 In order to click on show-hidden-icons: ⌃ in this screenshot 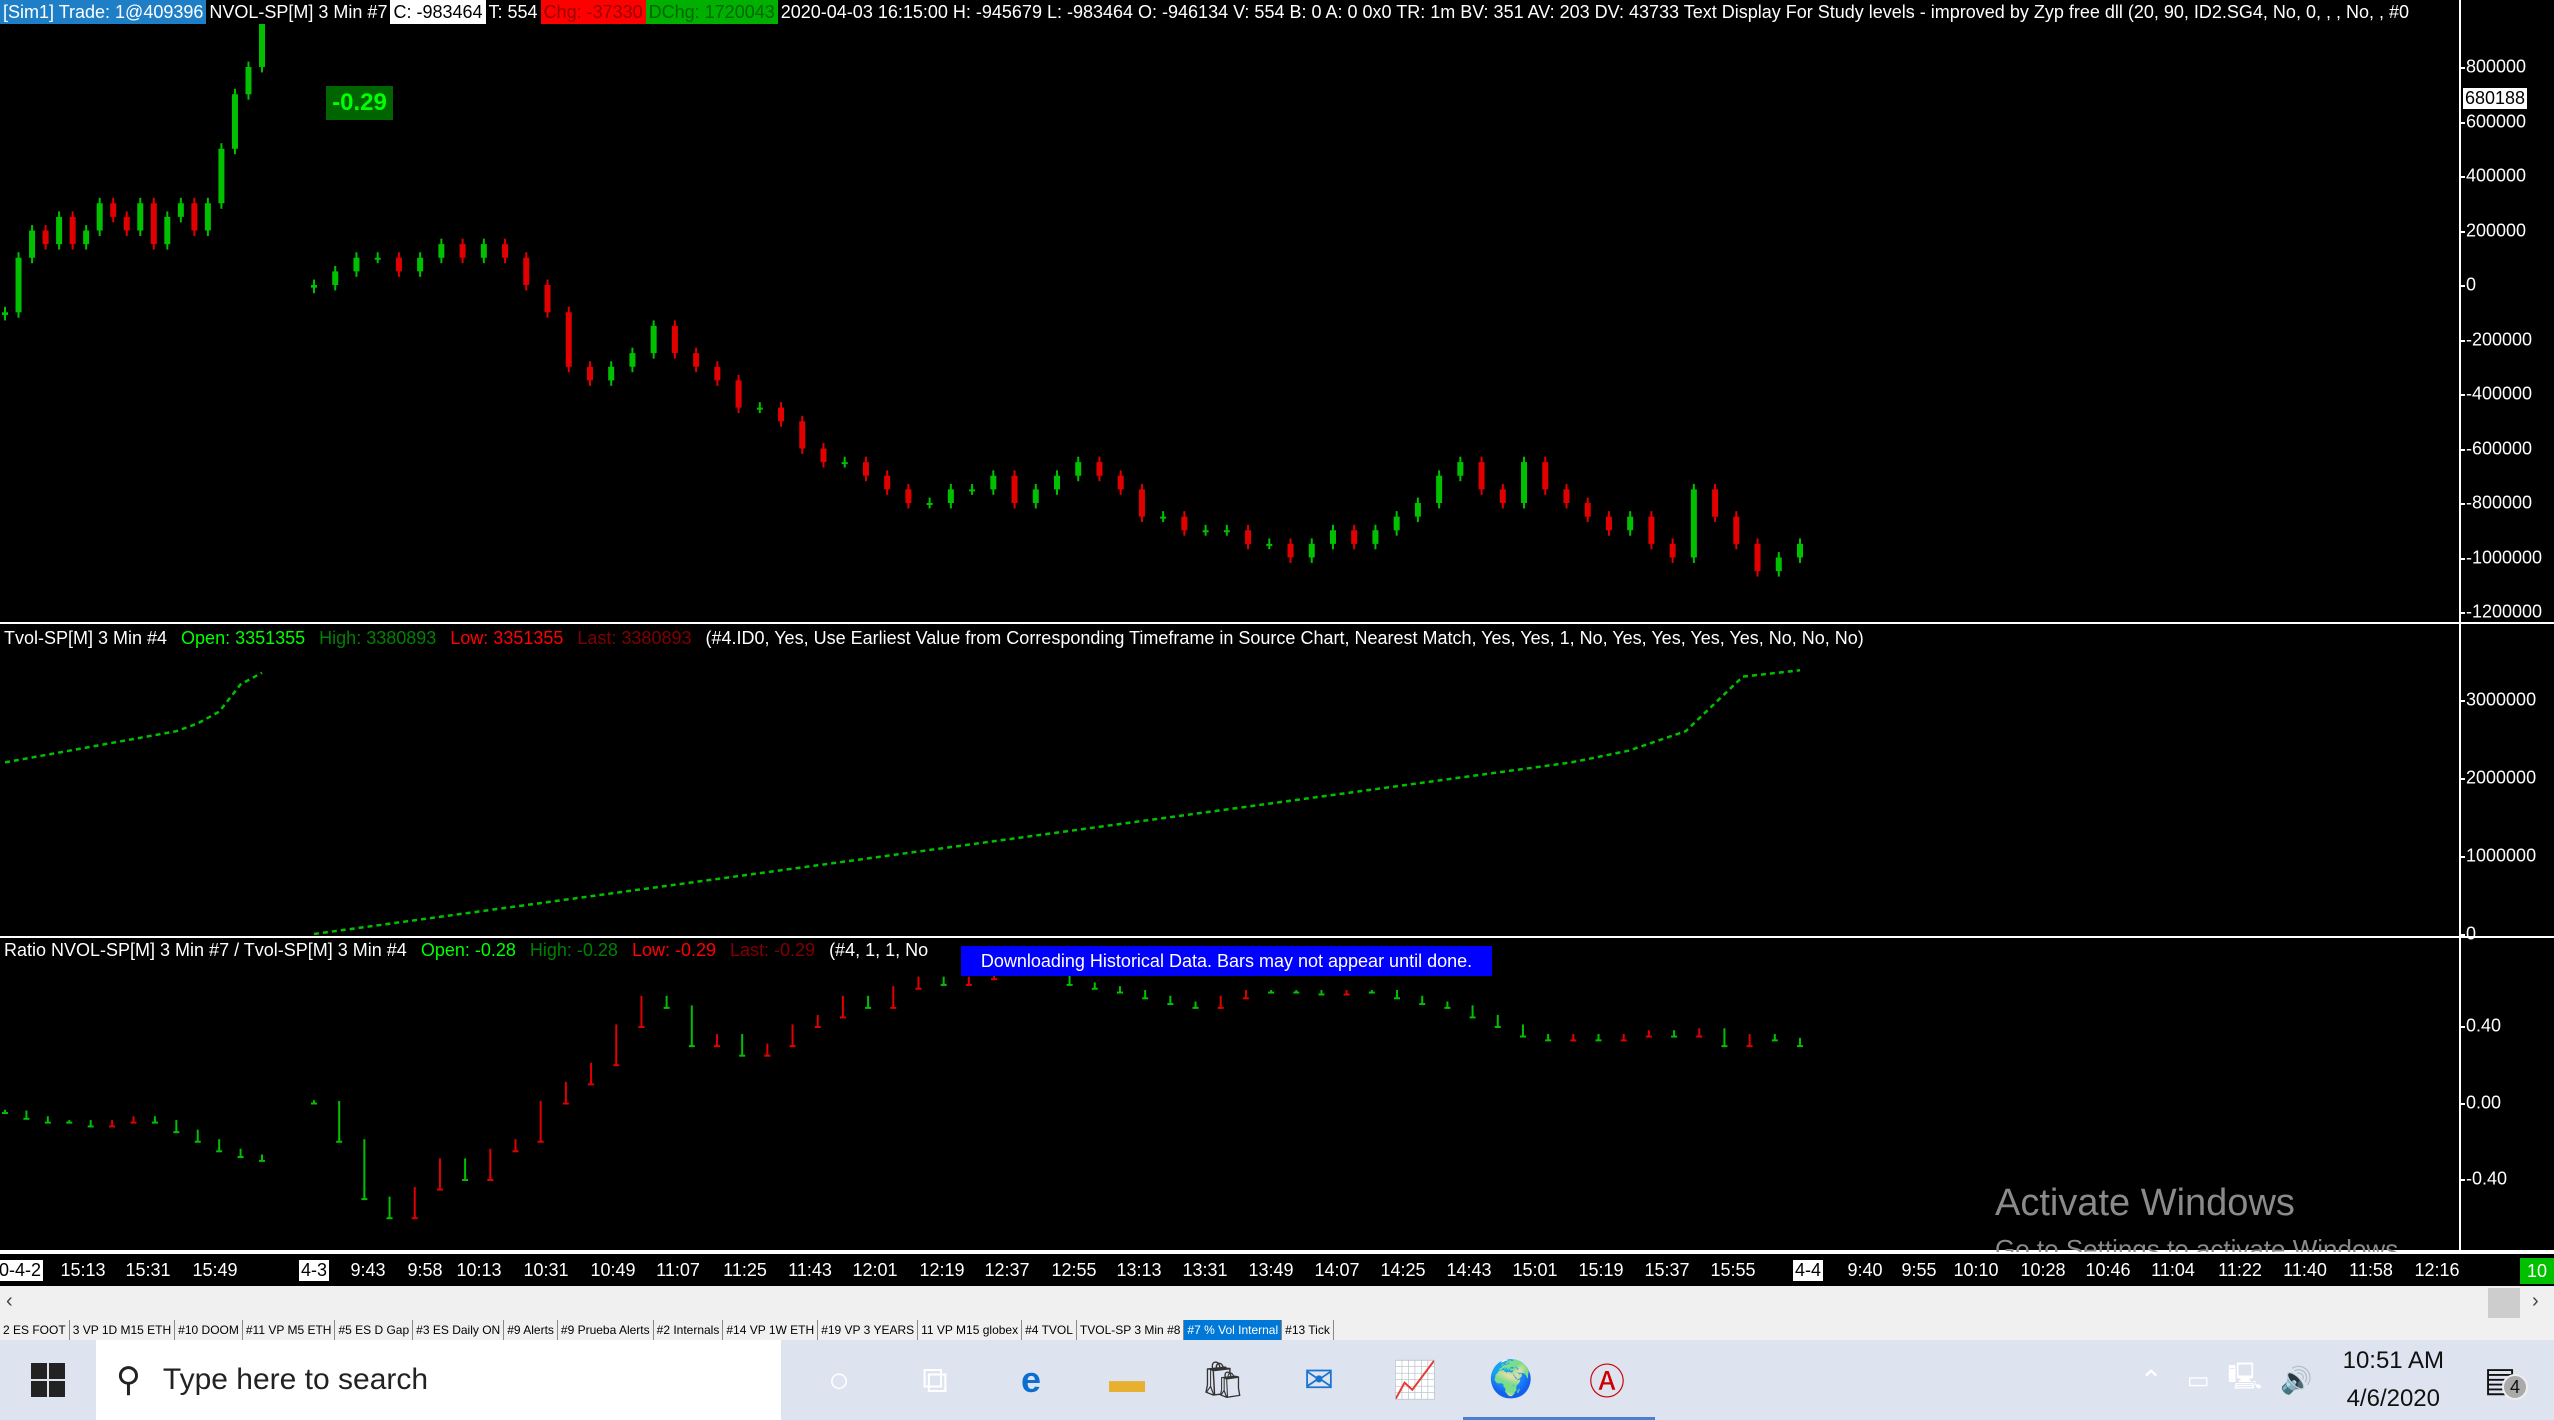, I will do `click(2151, 1380)`.